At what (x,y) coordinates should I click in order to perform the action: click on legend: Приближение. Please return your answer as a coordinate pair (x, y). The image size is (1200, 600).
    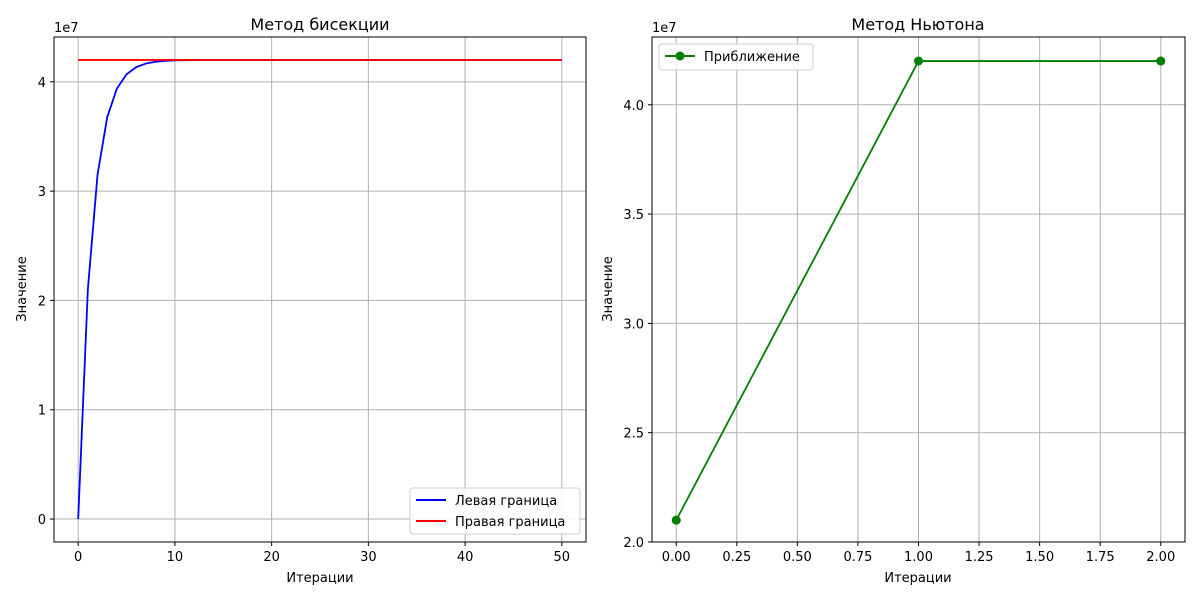
    Looking at the image, I should click on (736, 57).